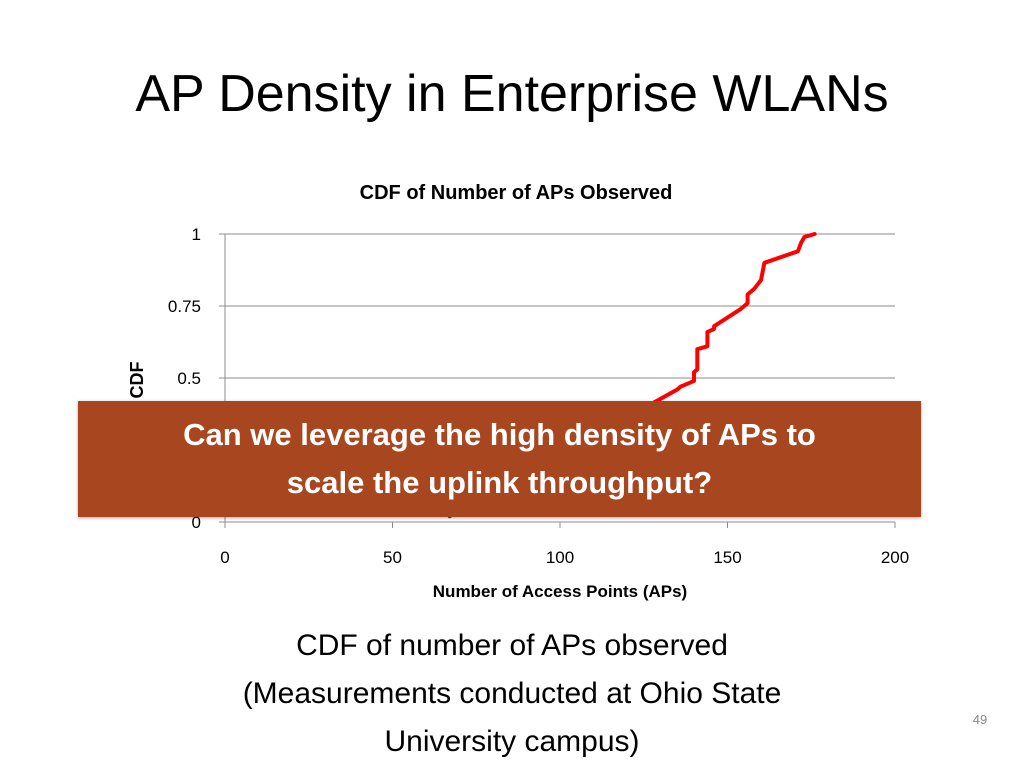 This screenshot has width=1024, height=768. What do you see at coordinates (560, 557) in the screenshot?
I see `x-tick-label: 100` at bounding box center [560, 557].